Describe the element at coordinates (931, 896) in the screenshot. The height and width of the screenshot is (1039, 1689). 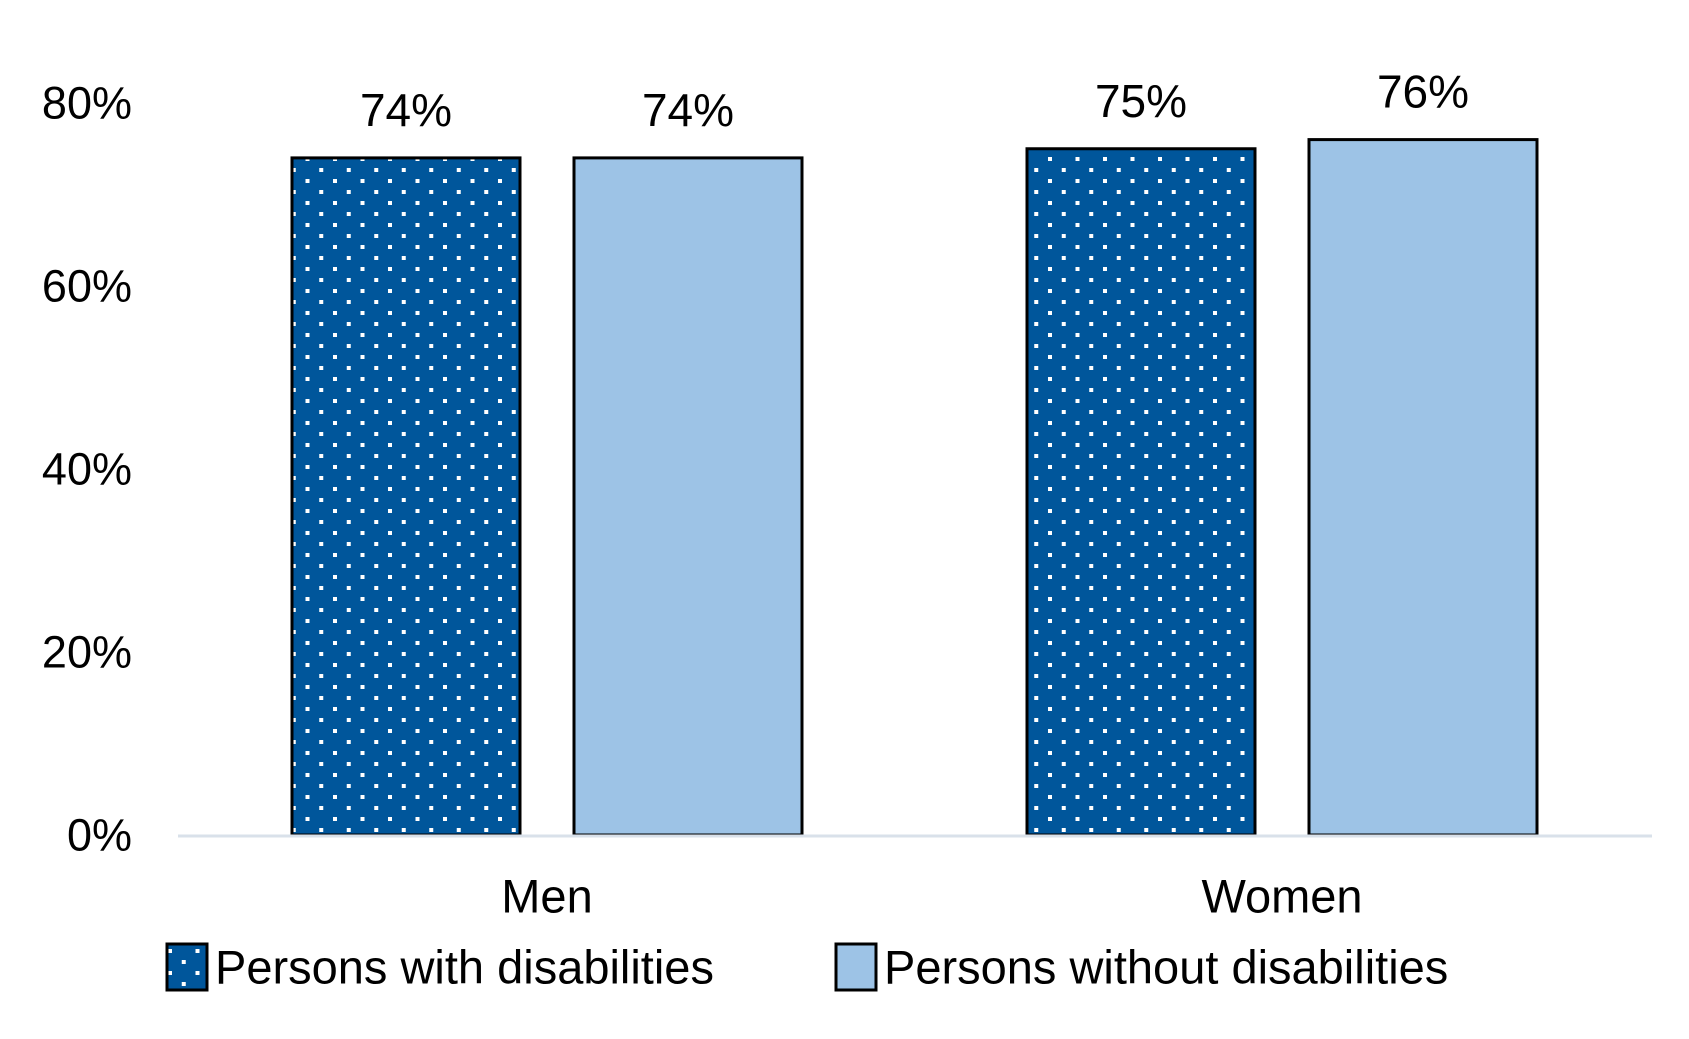
I see `x-axis: Men Women` at that location.